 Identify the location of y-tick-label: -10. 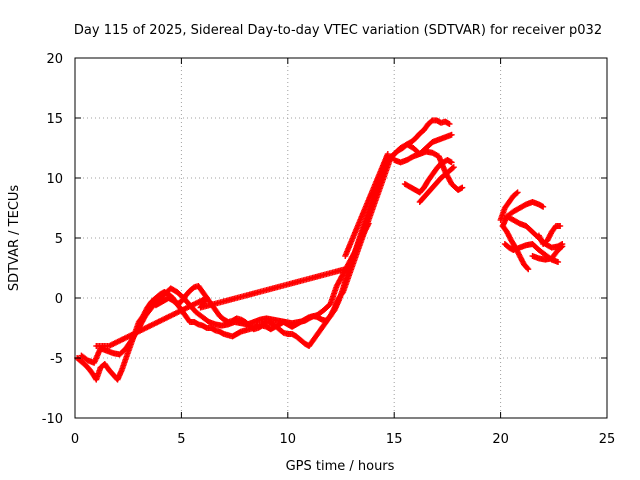
(52, 419).